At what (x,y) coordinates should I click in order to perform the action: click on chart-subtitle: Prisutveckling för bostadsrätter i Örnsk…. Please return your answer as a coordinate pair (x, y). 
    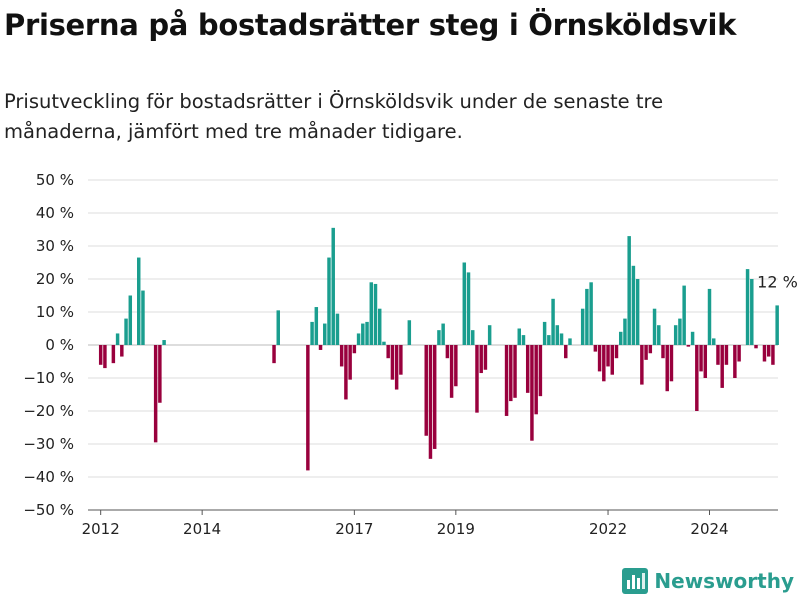
    Looking at the image, I should click on (334, 116).